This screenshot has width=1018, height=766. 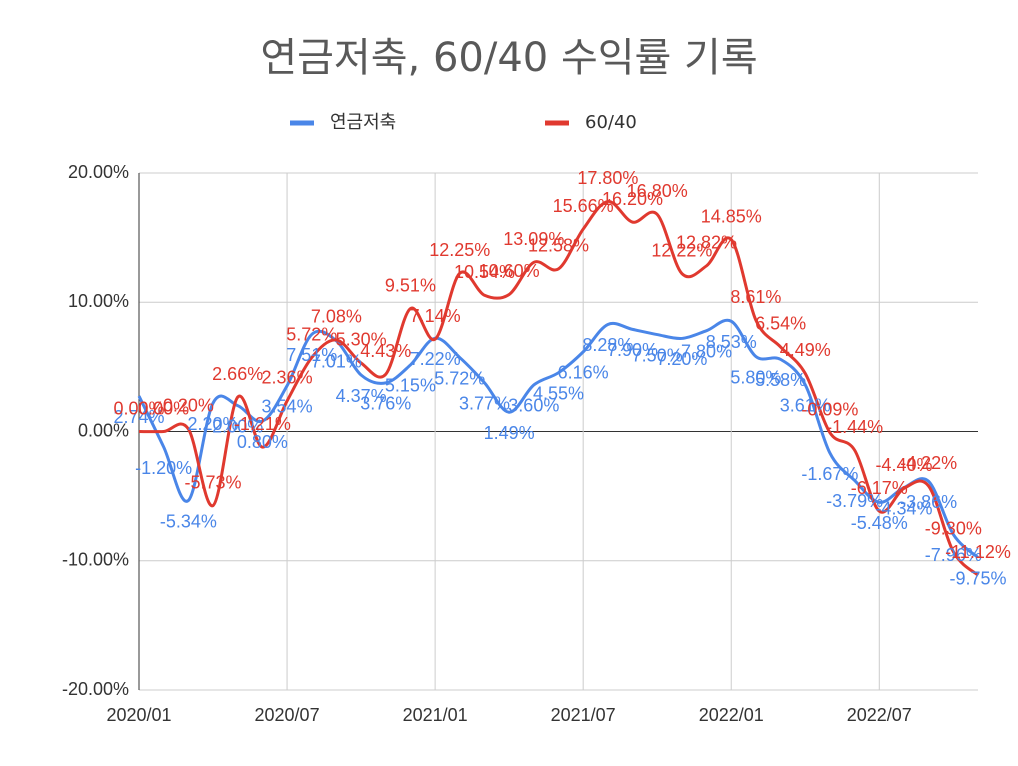 I want to click on data-label: 8.61%, so click(x=755, y=297).